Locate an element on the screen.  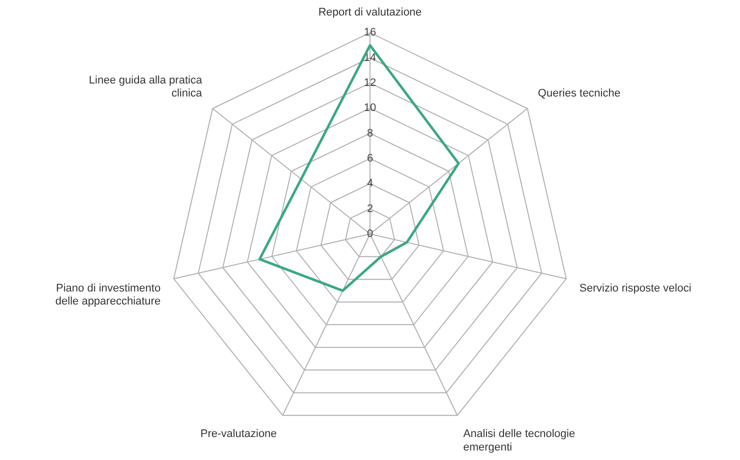
y-tick-label: 8 is located at coordinates (370, 133).